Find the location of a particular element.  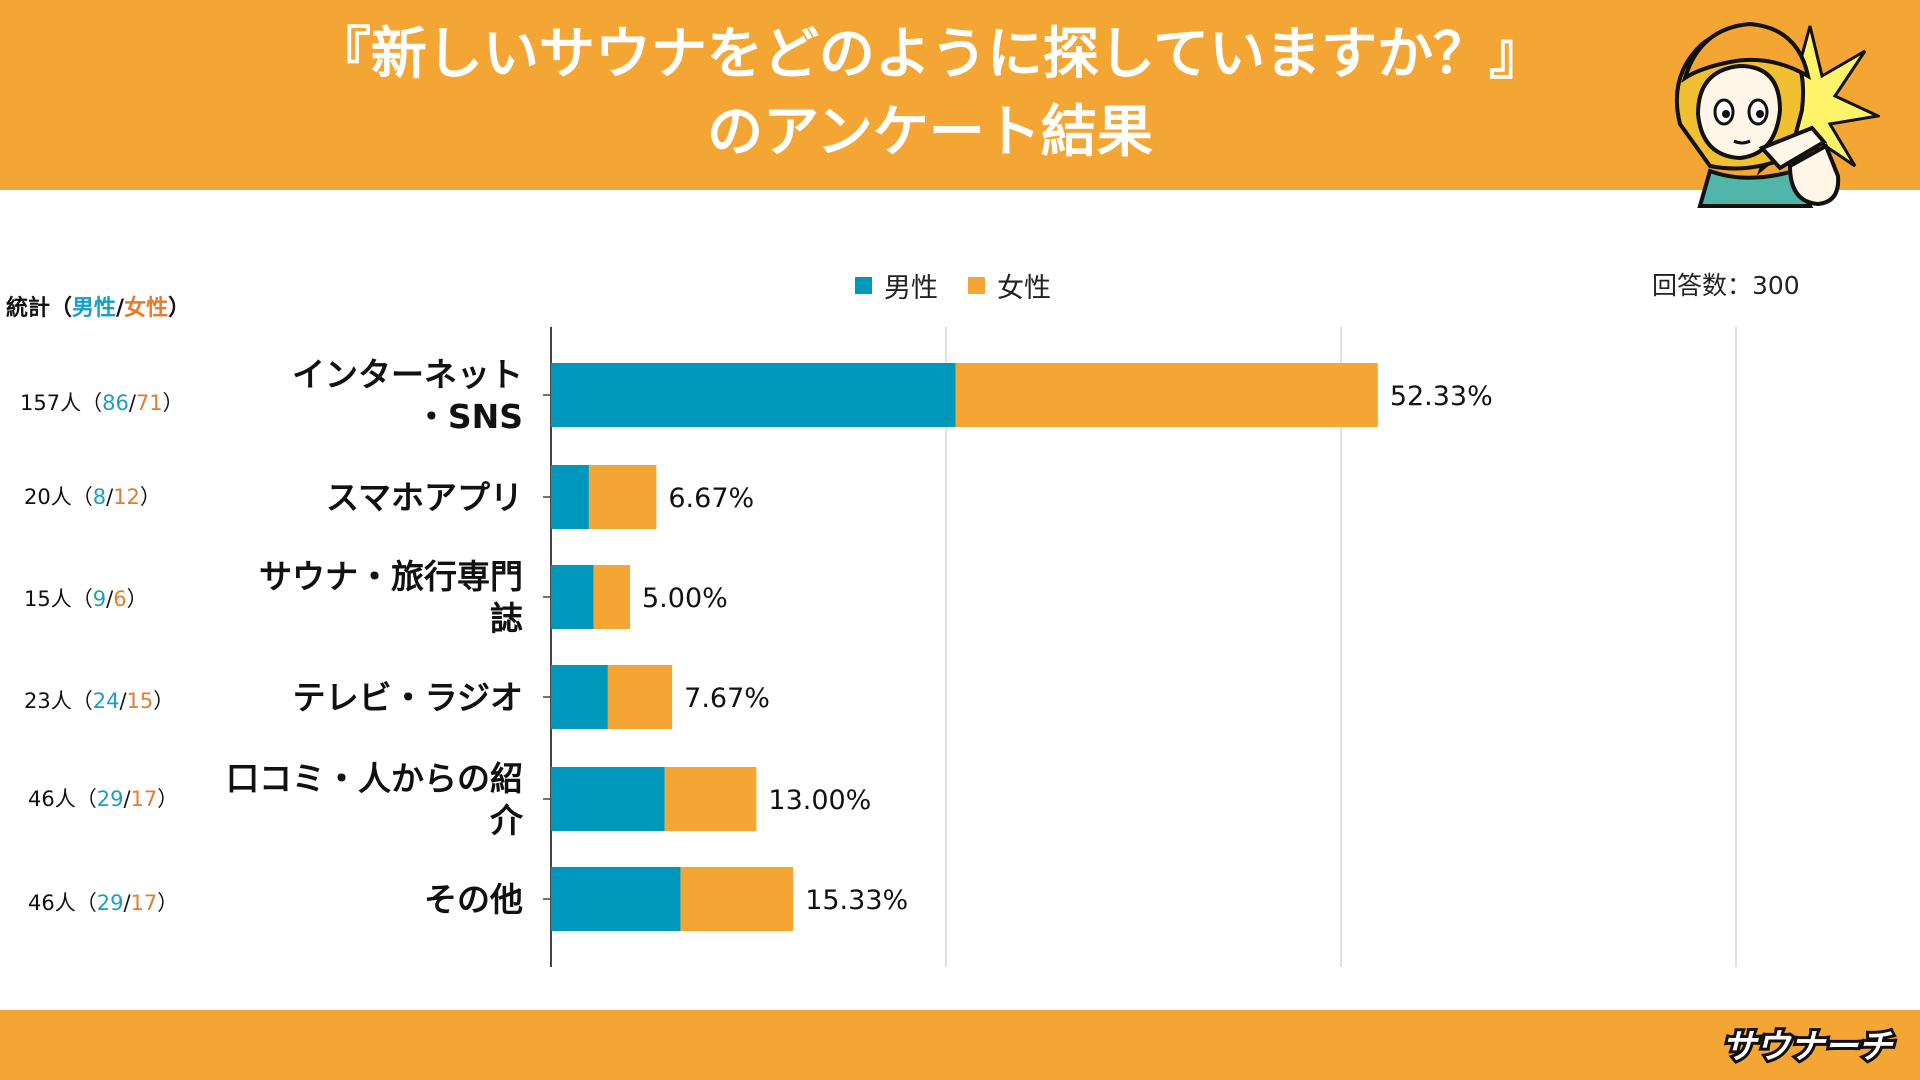

category-label: サウナ・旅行専門 is located at coordinates (391, 576).